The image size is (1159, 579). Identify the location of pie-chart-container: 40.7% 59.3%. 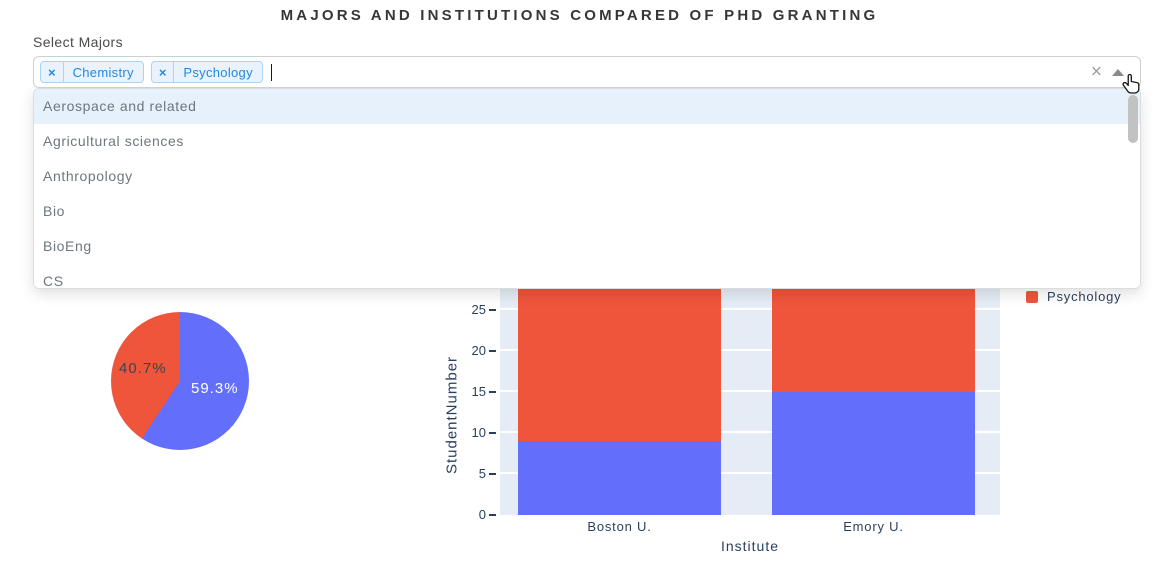
(180, 381).